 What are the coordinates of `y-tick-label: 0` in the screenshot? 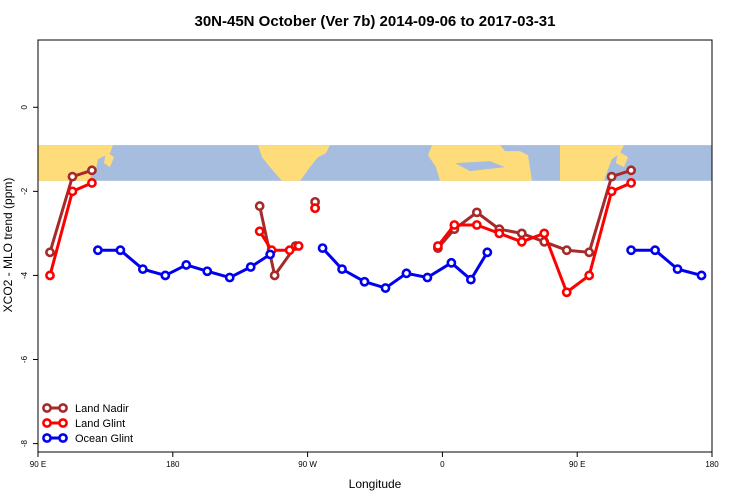 It's located at (24, 106).